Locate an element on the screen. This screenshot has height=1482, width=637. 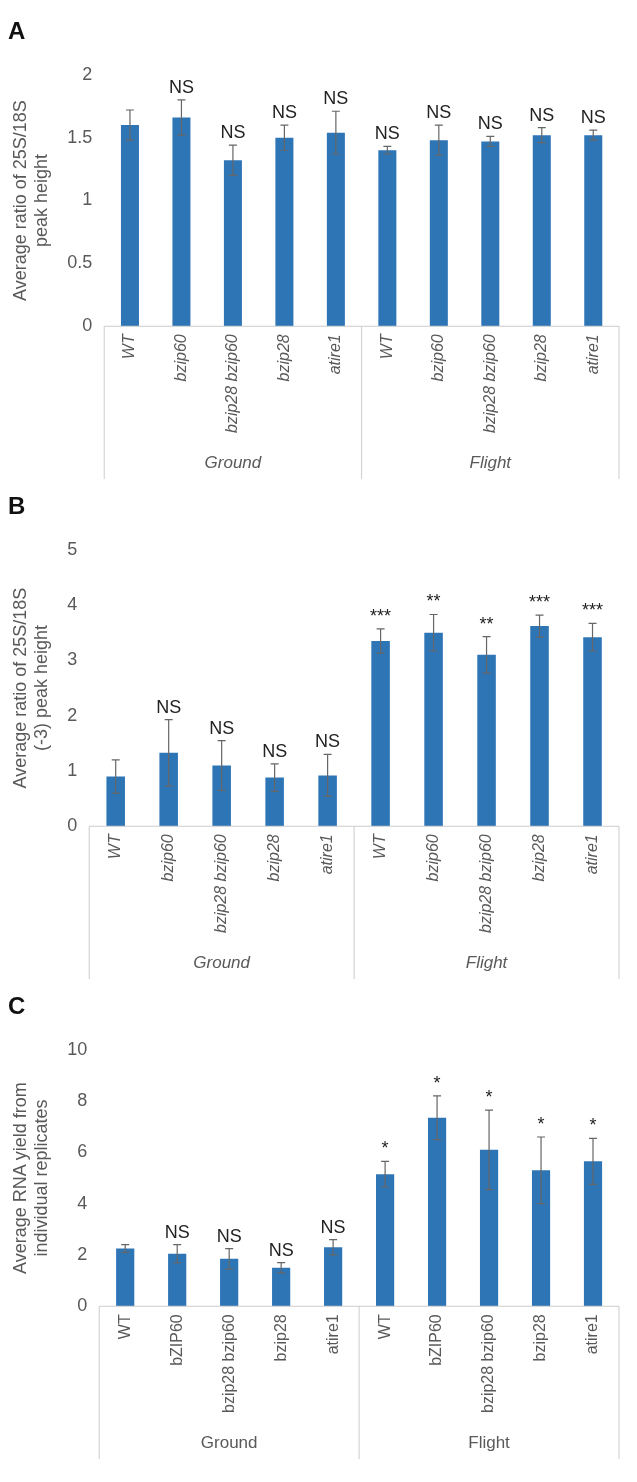
y-tick-label: 1.5 is located at coordinates (80, 136).